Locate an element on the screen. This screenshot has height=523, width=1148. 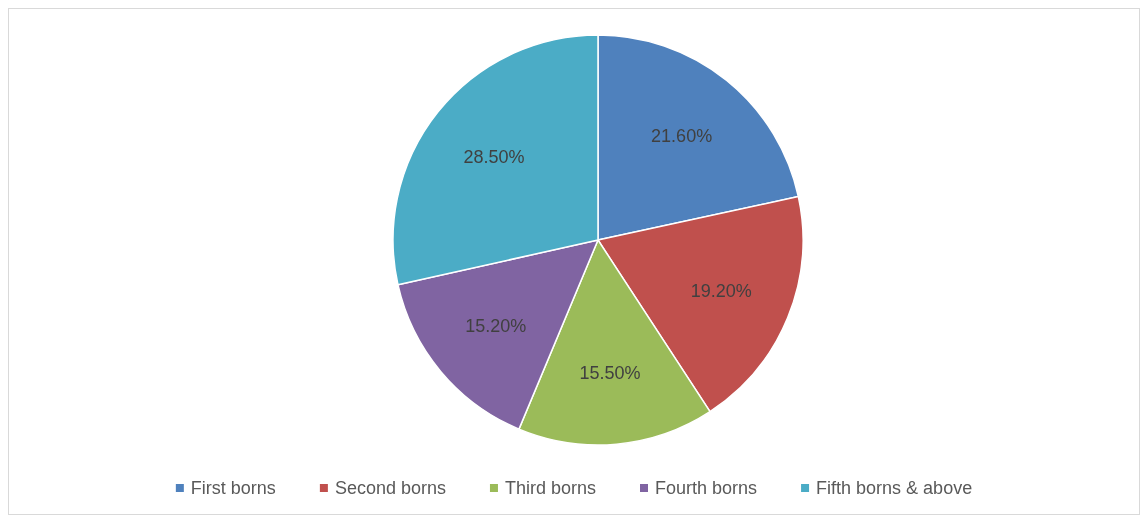
legend-label: Third borns is located at coordinates (550, 488).